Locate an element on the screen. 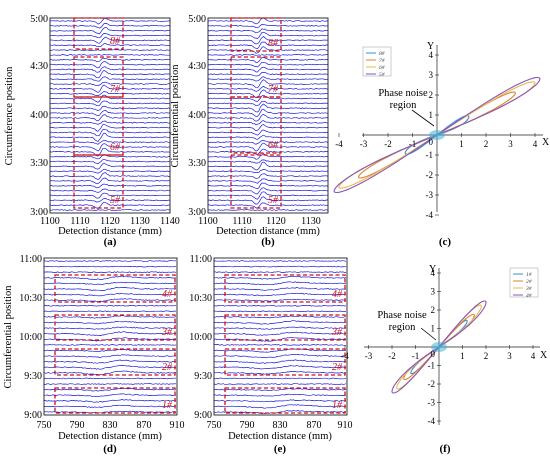 The image size is (550, 457). xlabel-a: Detection distance (mm) is located at coordinates (110, 231).